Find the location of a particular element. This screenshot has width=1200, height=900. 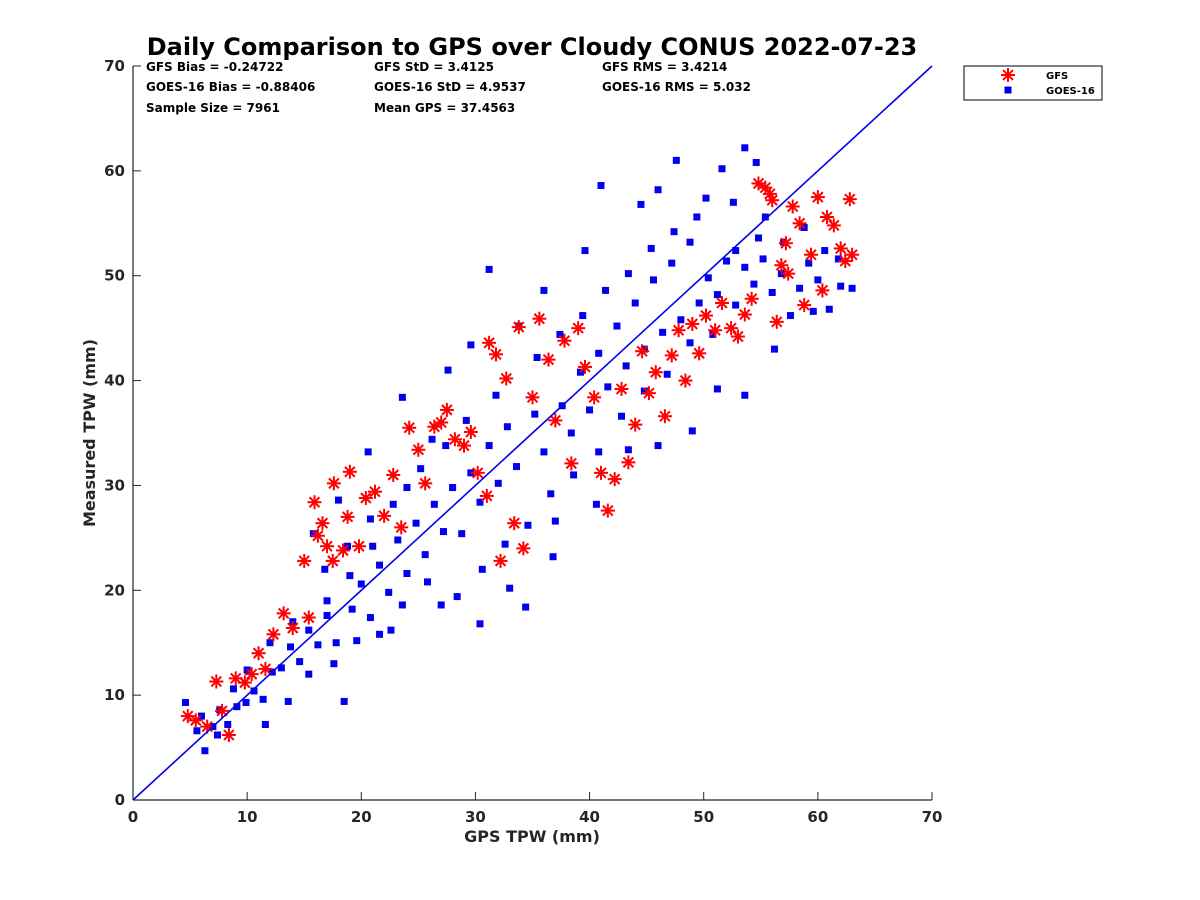

y-tick-label: 70 is located at coordinates (114, 66).